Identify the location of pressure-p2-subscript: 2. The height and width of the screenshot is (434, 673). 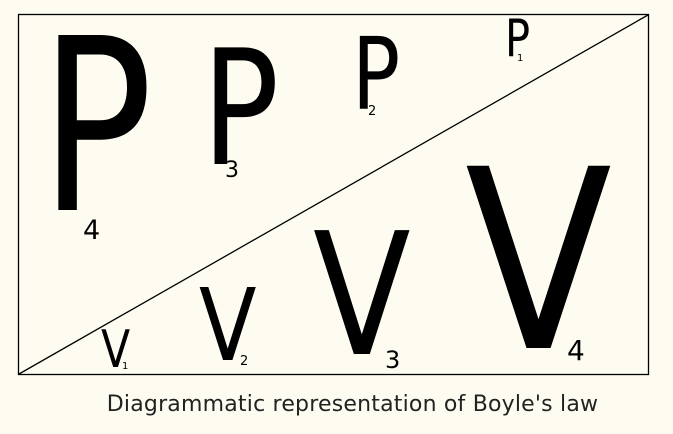
(372, 111).